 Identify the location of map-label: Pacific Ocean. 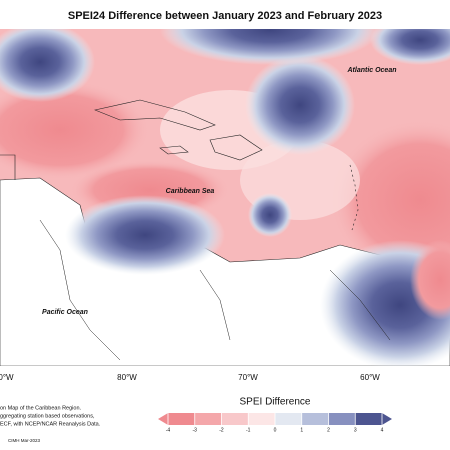
(65, 312).